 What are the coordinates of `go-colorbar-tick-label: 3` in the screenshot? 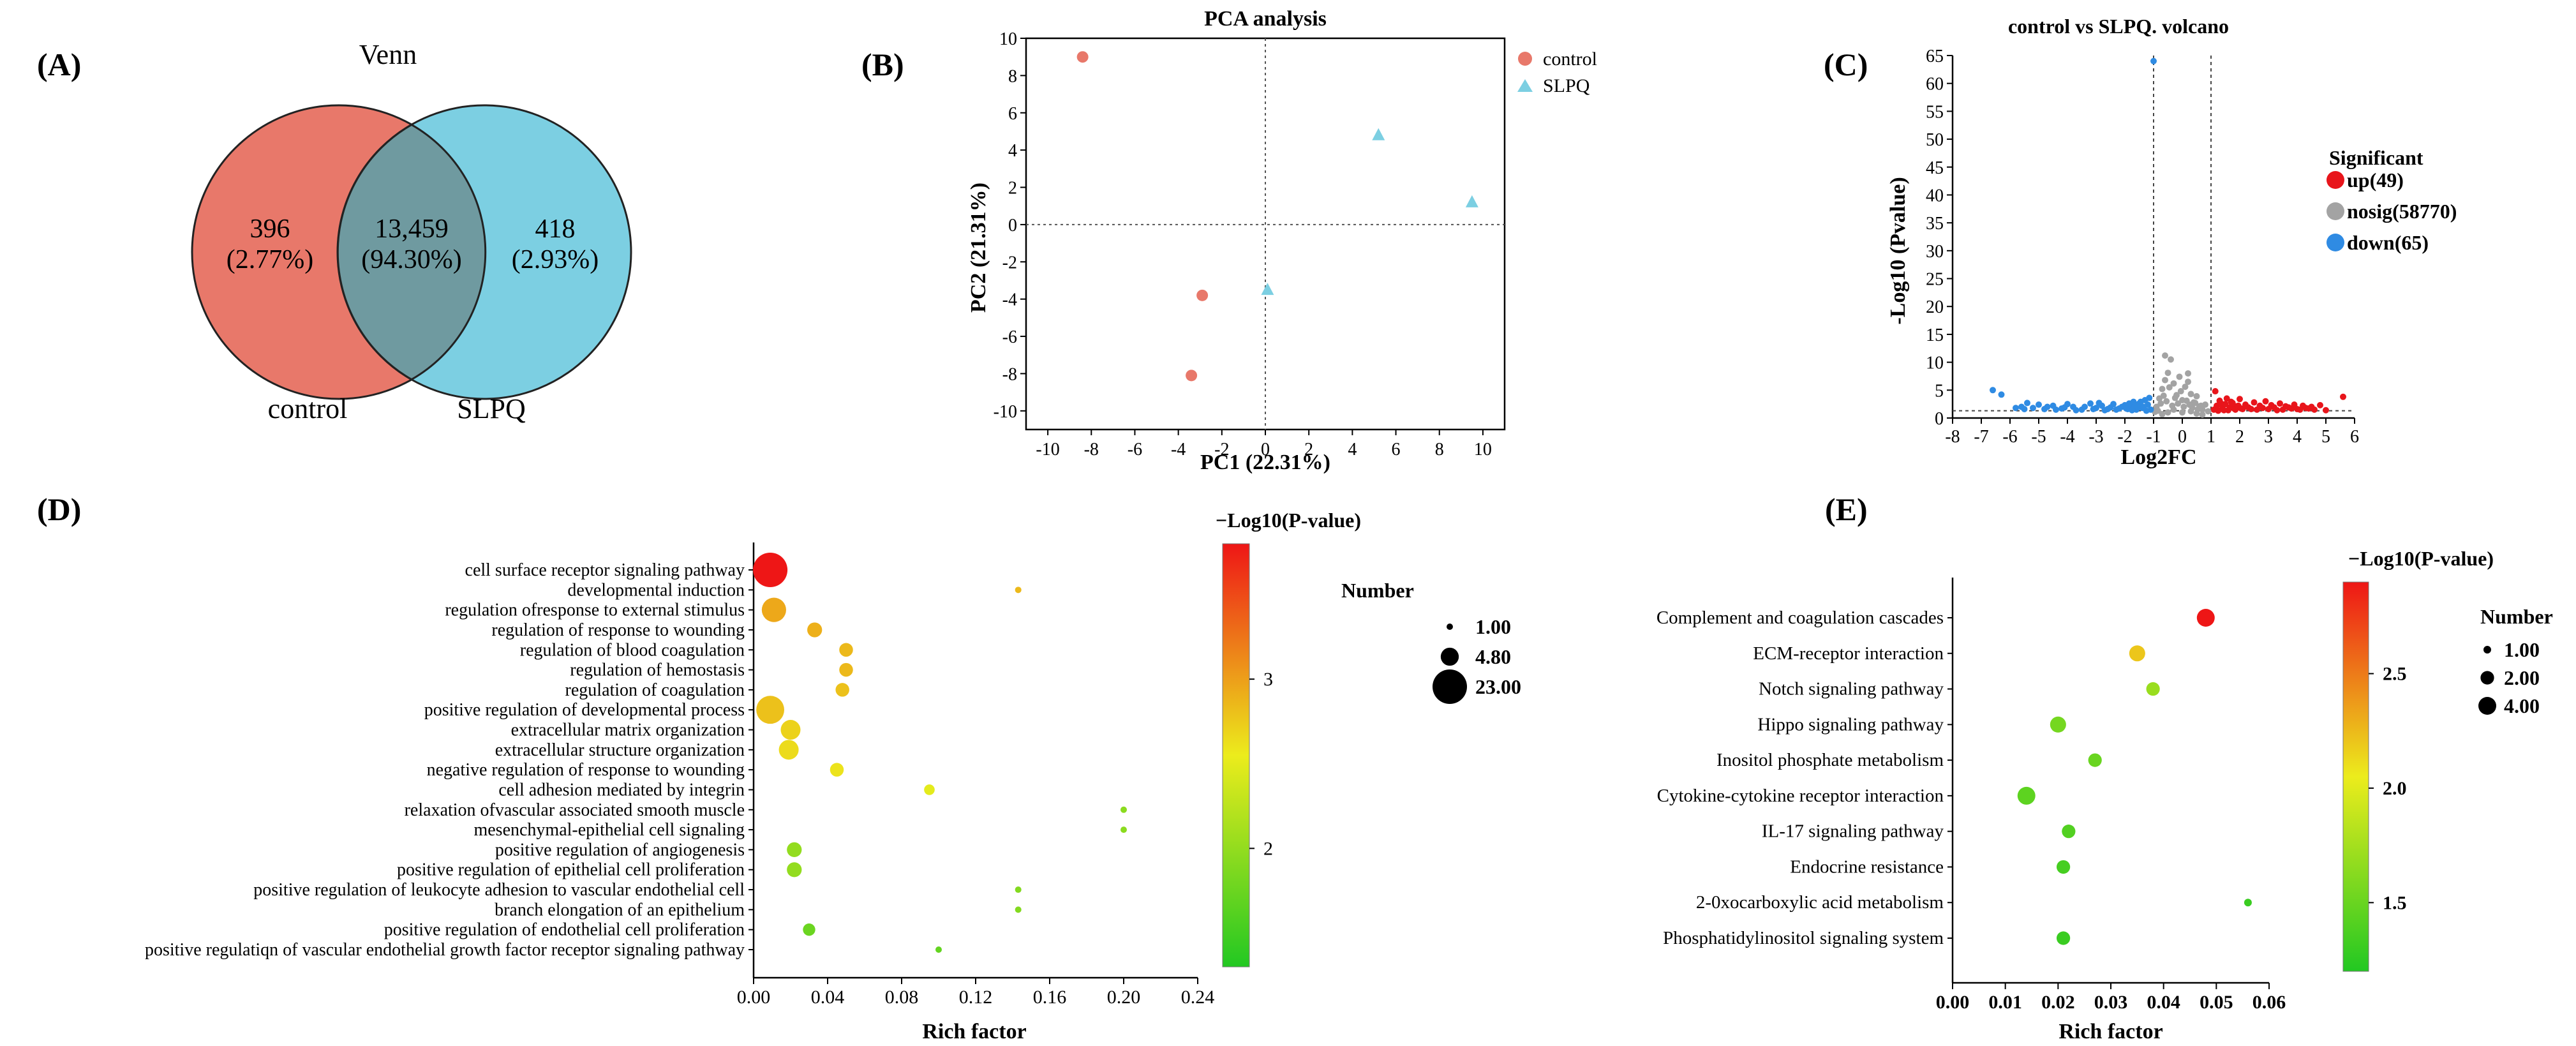 It's located at (1268, 679).